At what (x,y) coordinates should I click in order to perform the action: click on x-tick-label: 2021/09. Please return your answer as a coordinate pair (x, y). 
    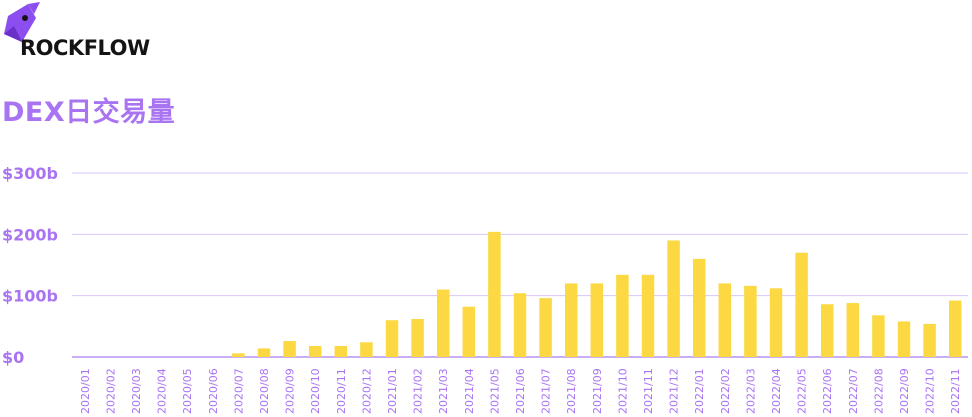
    Looking at the image, I should click on (597, 391).